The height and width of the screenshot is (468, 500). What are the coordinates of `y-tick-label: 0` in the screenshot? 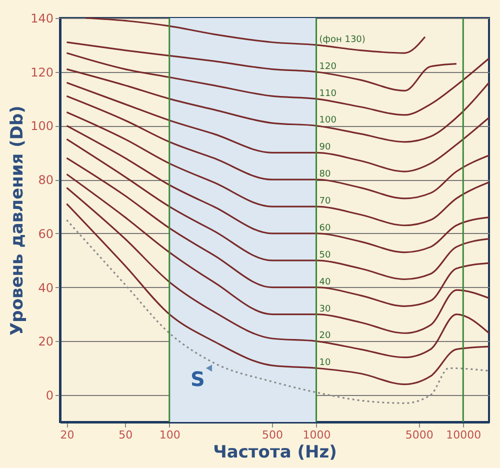 It's located at (50, 395).